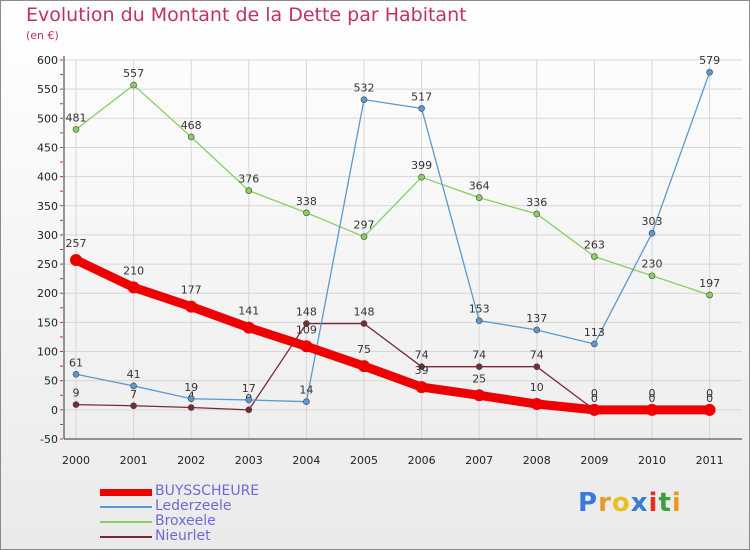 This screenshot has width=750, height=550. What do you see at coordinates (306, 460) in the screenshot?
I see `x-tick-label: 2004` at bounding box center [306, 460].